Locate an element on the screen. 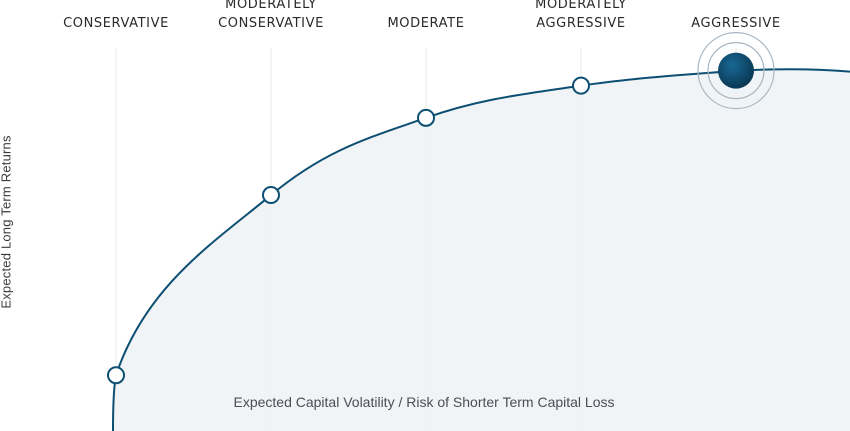 This screenshot has height=431, width=850. y-axis-label: Expected Long Term Returns is located at coordinates (7, 222).